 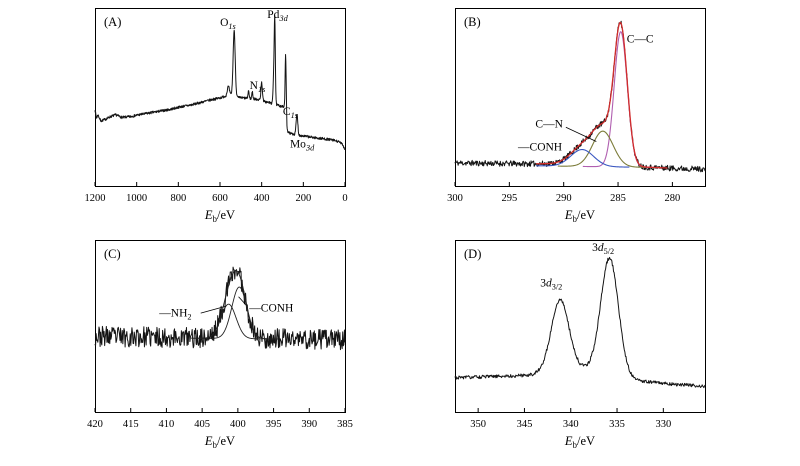 What do you see at coordinates (202, 424) in the screenshot?
I see `x-tick-label: 405` at bounding box center [202, 424].